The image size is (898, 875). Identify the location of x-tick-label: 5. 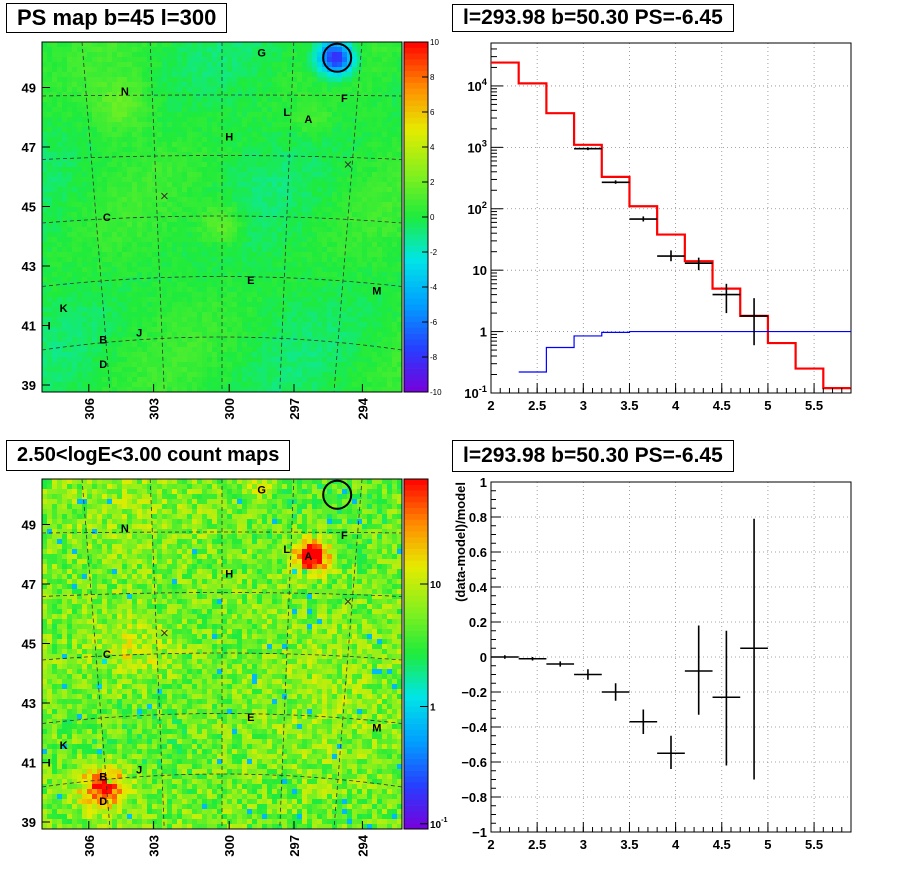
(767, 405).